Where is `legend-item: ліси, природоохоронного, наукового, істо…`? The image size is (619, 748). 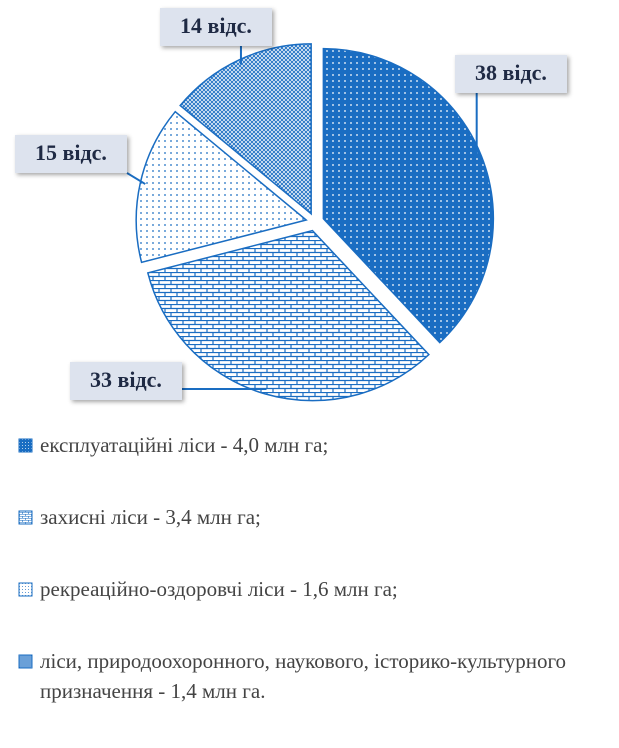
legend-item: ліси, природоохоронного, наукового, істо… is located at coordinates (313, 676).